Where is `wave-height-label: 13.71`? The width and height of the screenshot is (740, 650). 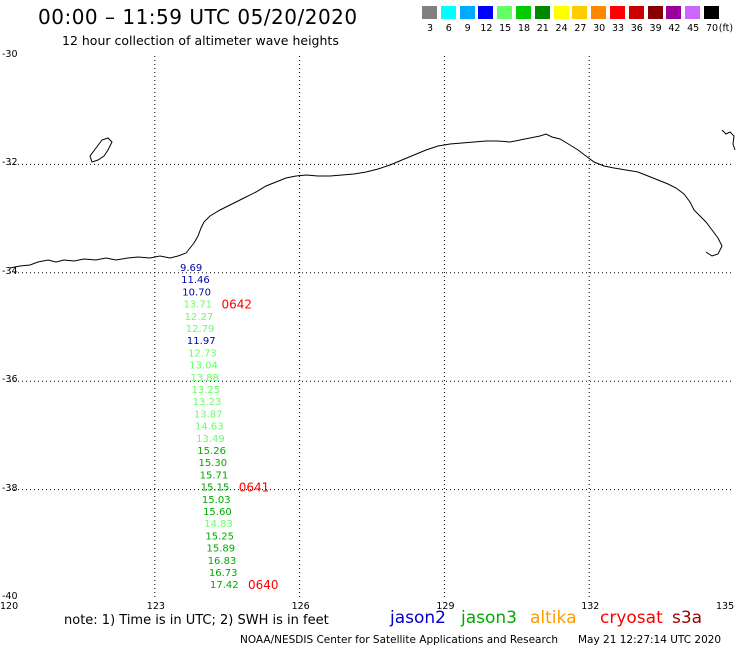
wave-height-label: 13.71 is located at coordinates (197, 305).